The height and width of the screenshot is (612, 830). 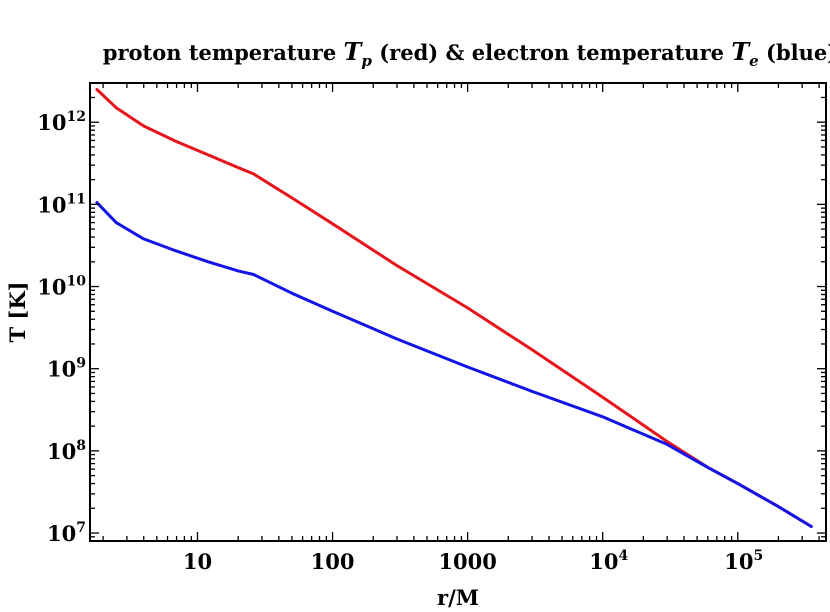 I want to click on y-tick-label: 1012, so click(x=61, y=122).